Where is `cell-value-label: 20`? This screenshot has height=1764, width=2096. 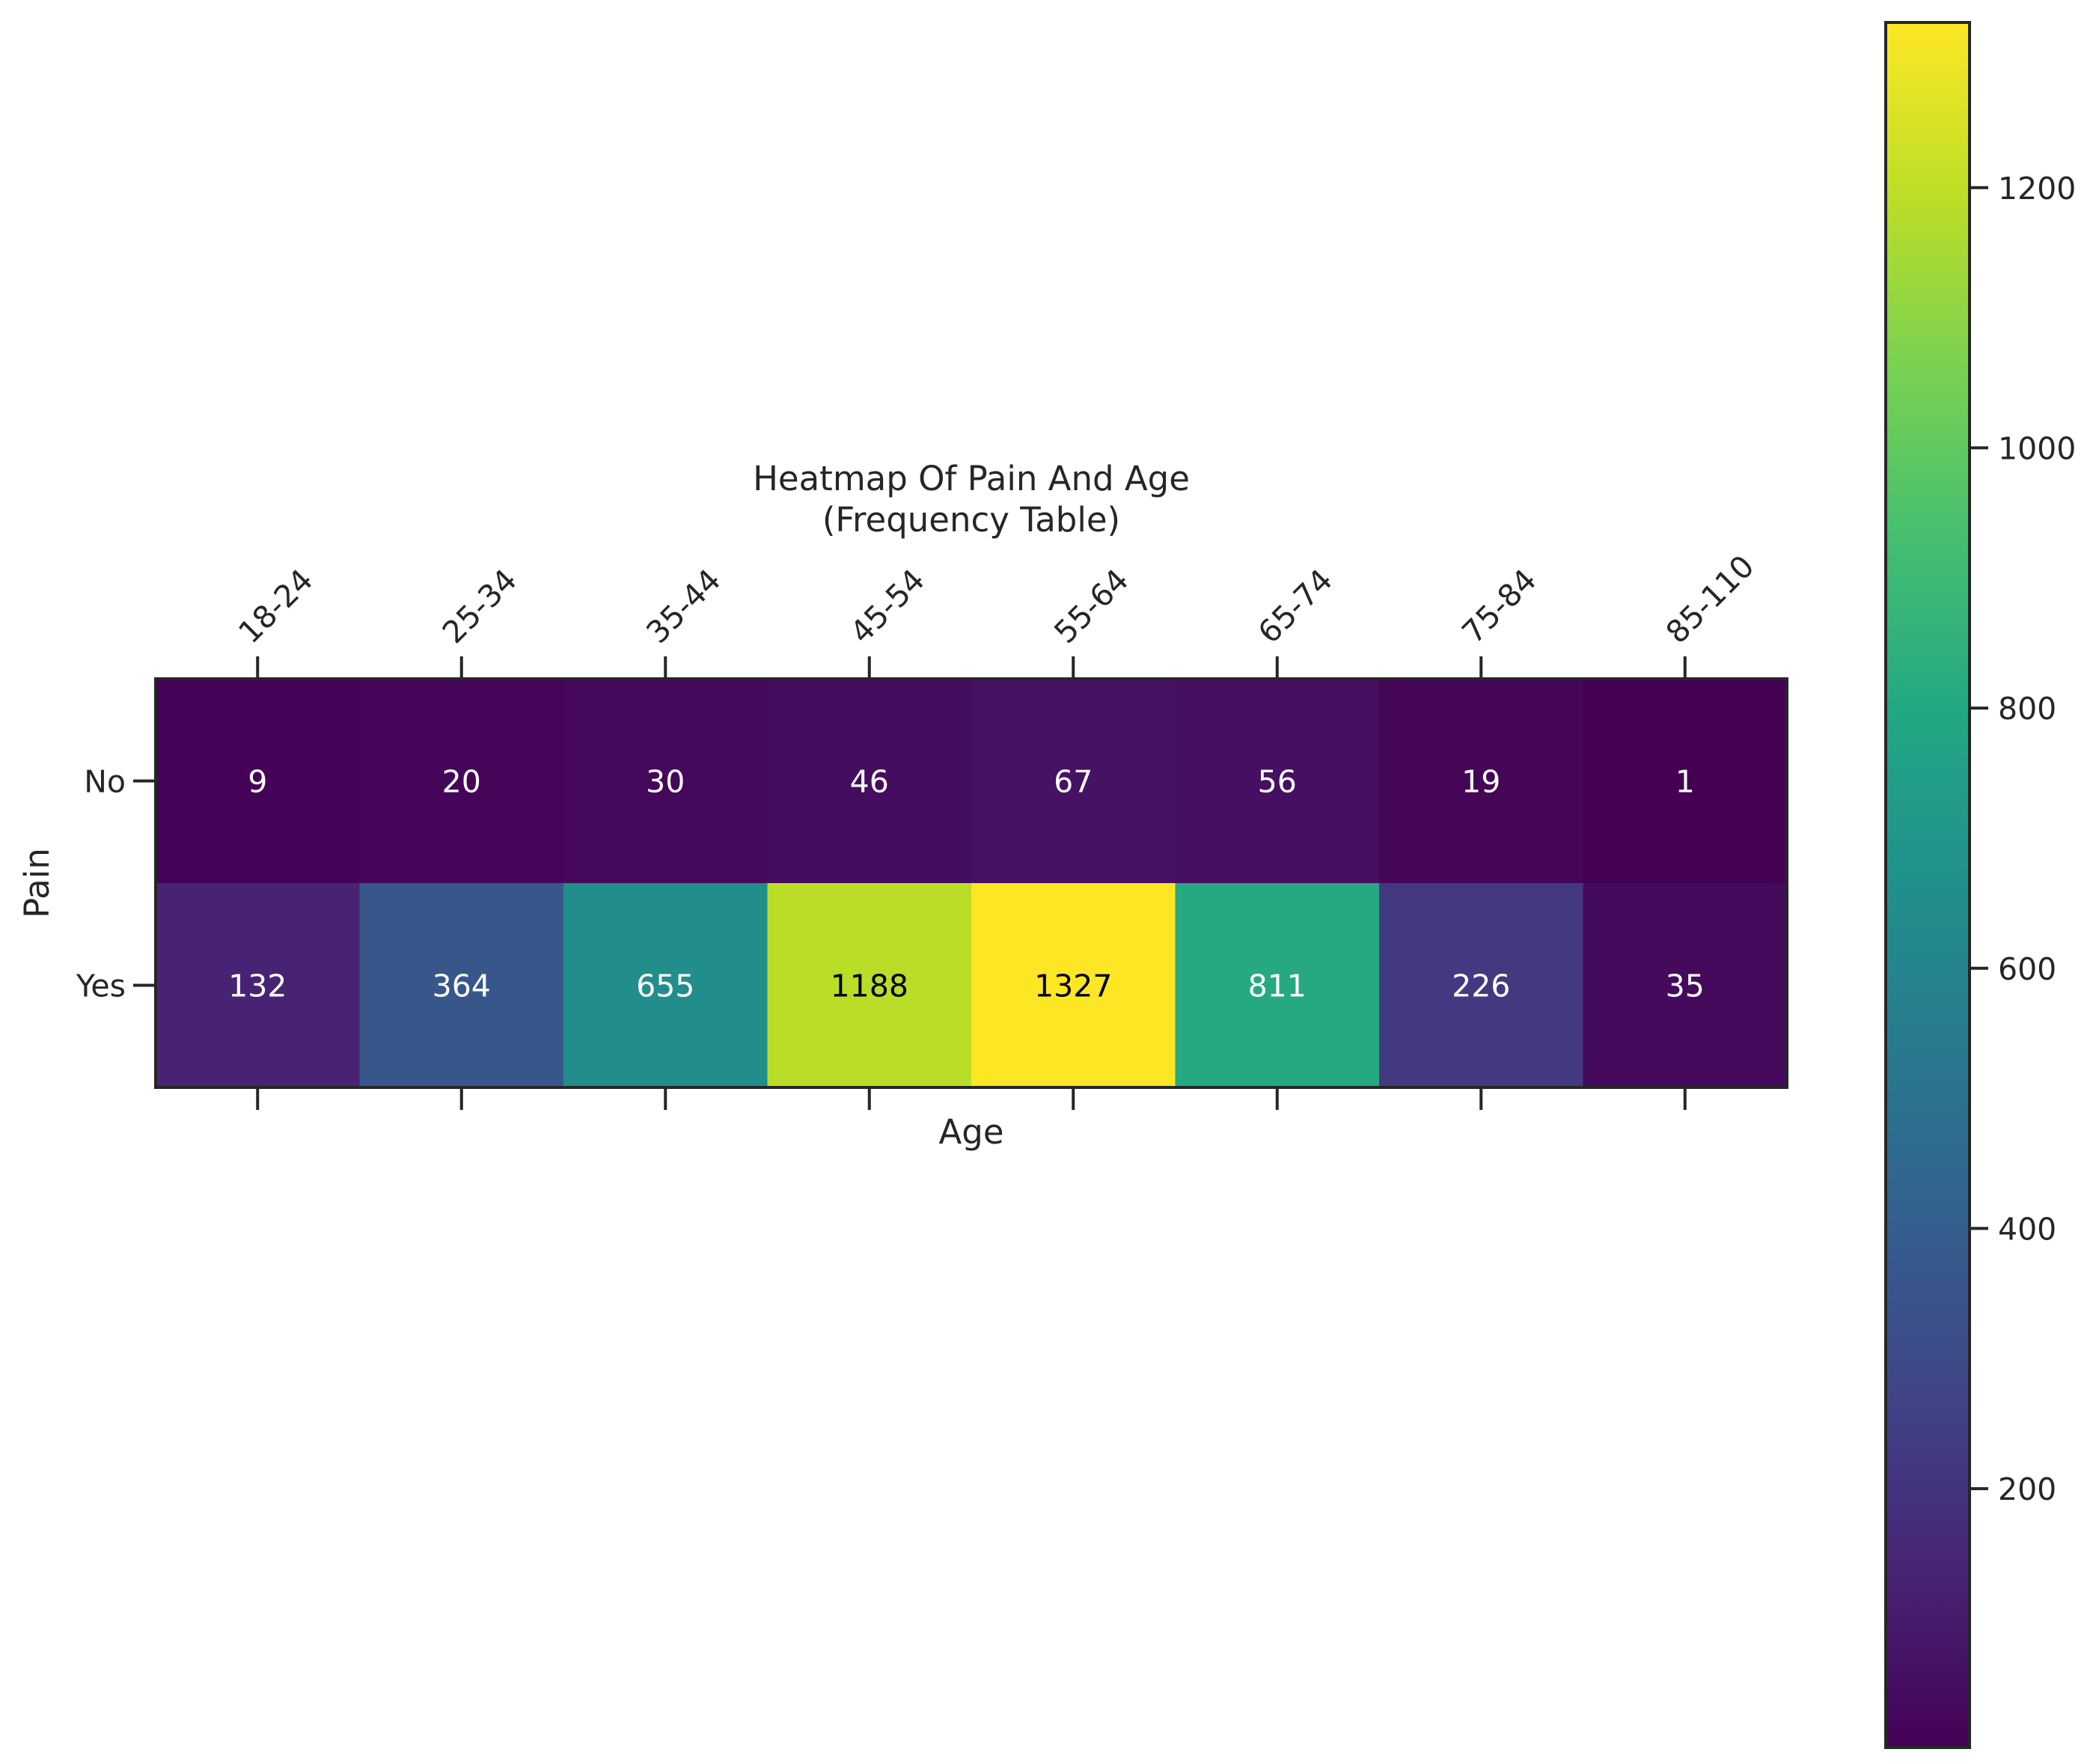 cell-value-label: 20 is located at coordinates (461, 782).